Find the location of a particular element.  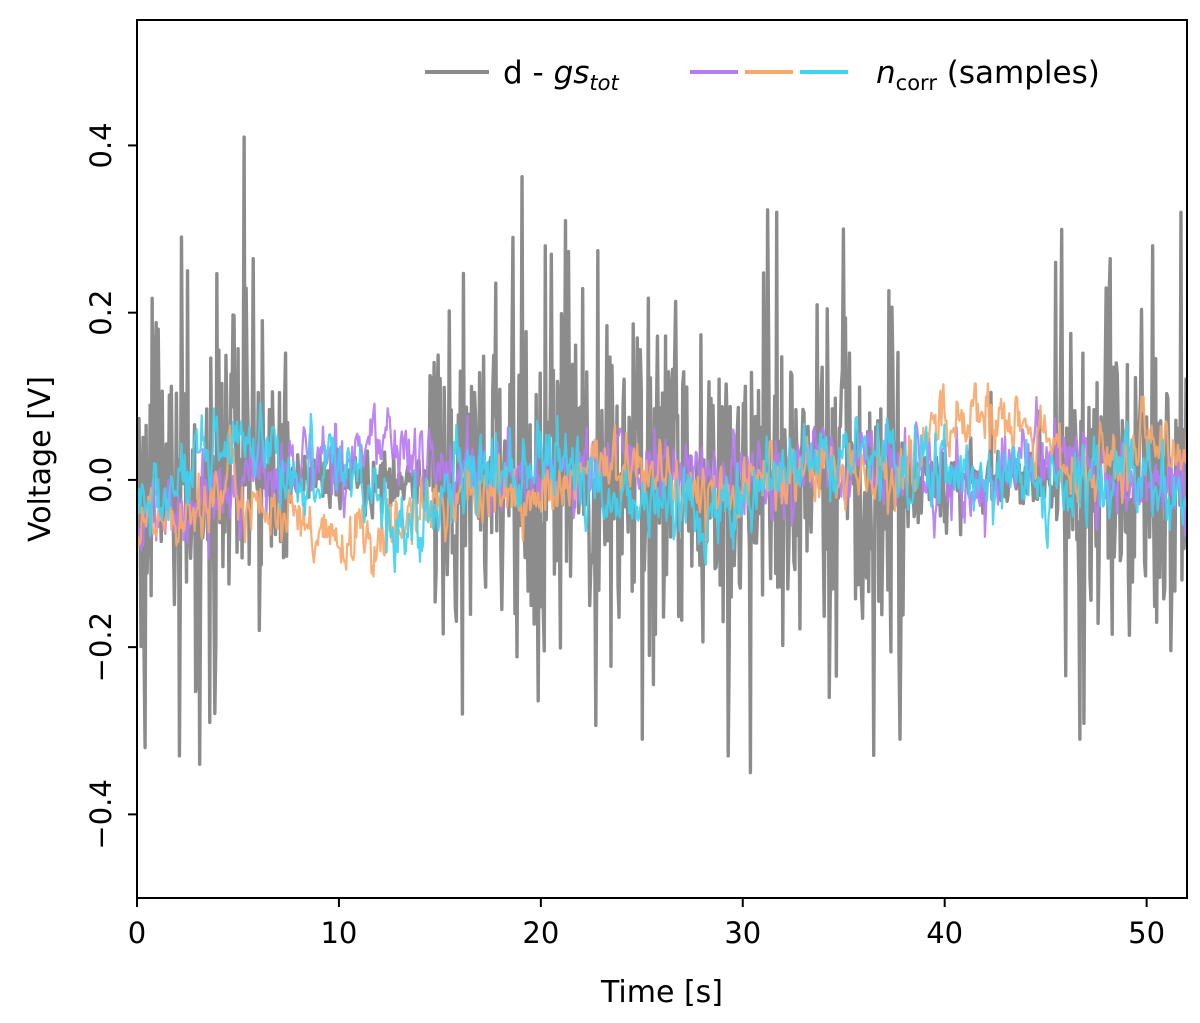

x-tick-label: 30 is located at coordinates (742, 933).